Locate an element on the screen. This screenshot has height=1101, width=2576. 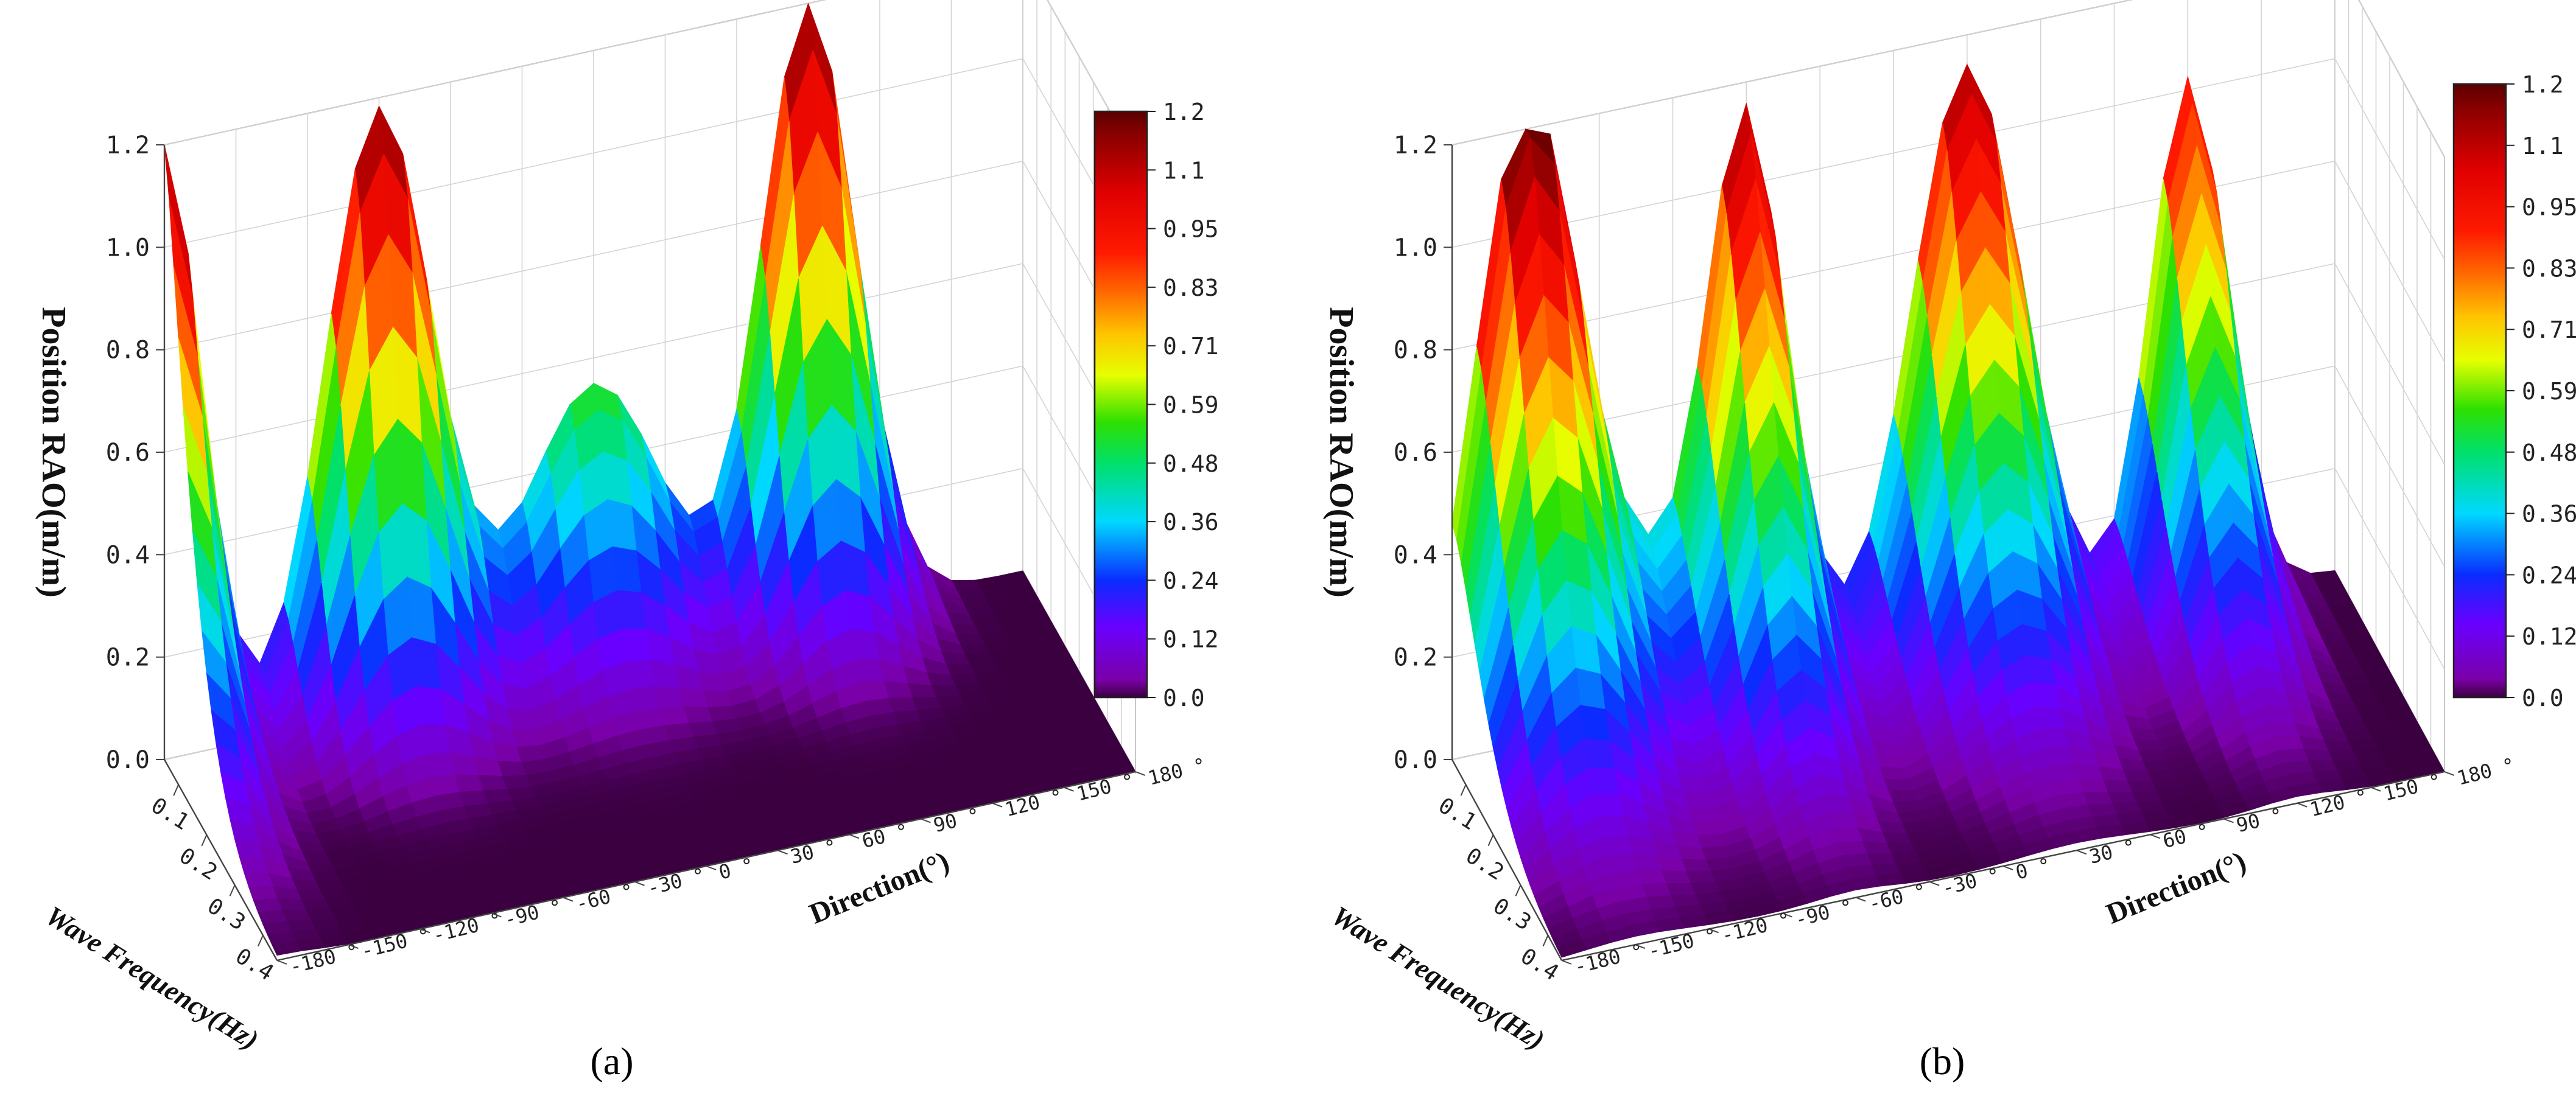
z-tick-label: 1.0 is located at coordinates (1415, 248).